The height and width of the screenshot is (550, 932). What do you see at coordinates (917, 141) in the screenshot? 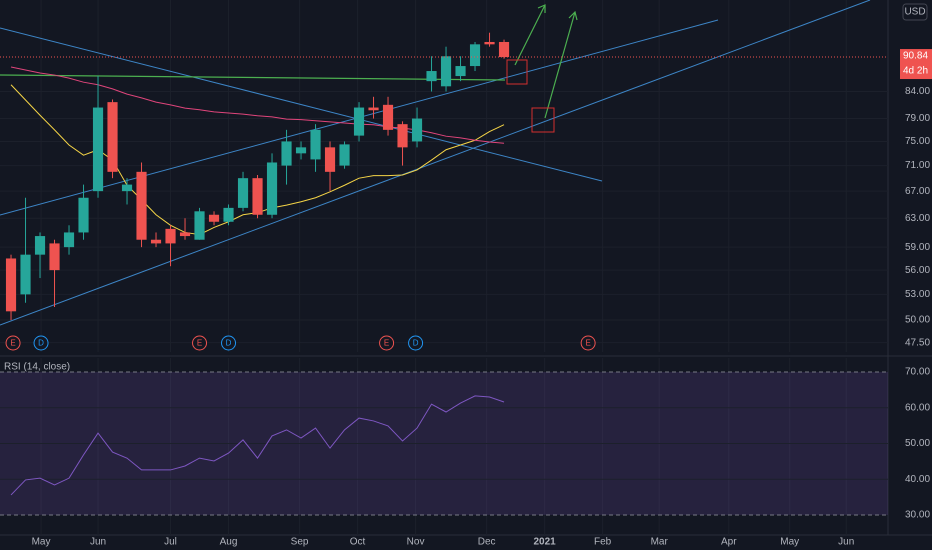
I see `y-tick-label: 75.00` at bounding box center [917, 141].